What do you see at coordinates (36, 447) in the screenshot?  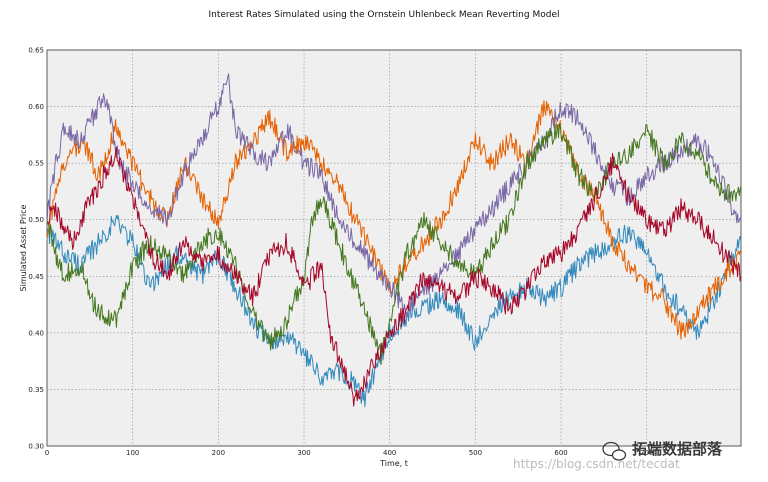 I see `y-tick-label: 0.30` at bounding box center [36, 447].